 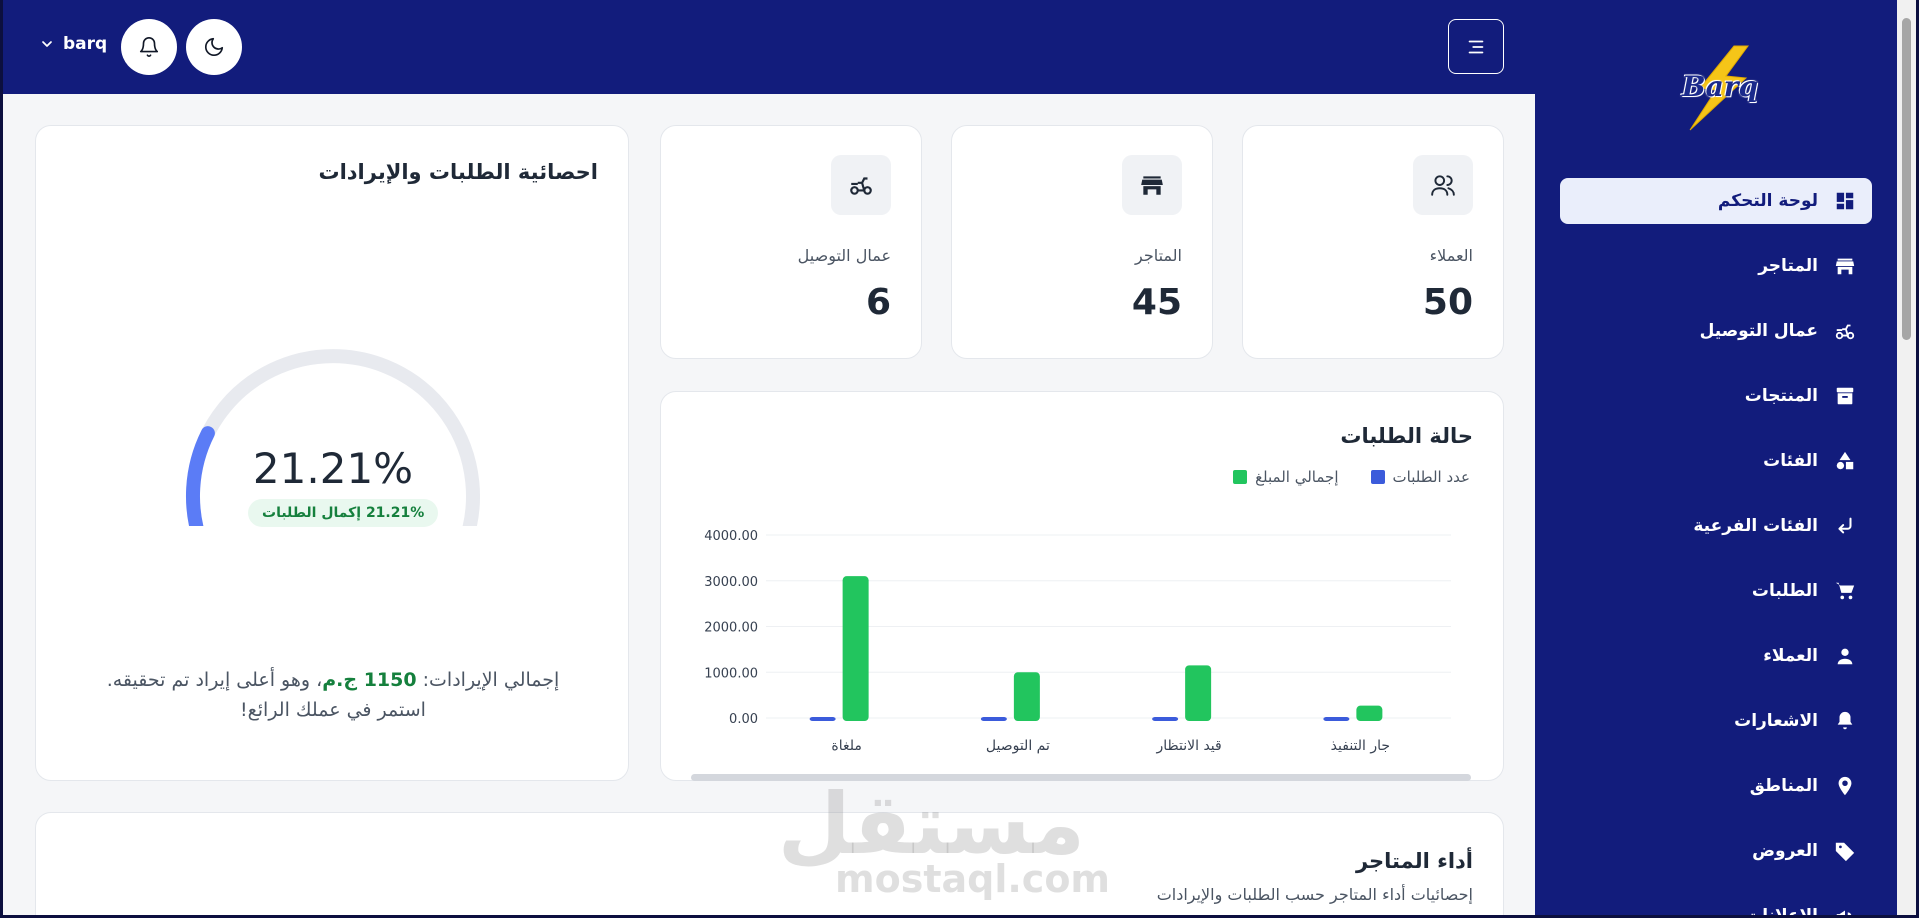 I want to click on notifications-button, so click(x=149, y=47).